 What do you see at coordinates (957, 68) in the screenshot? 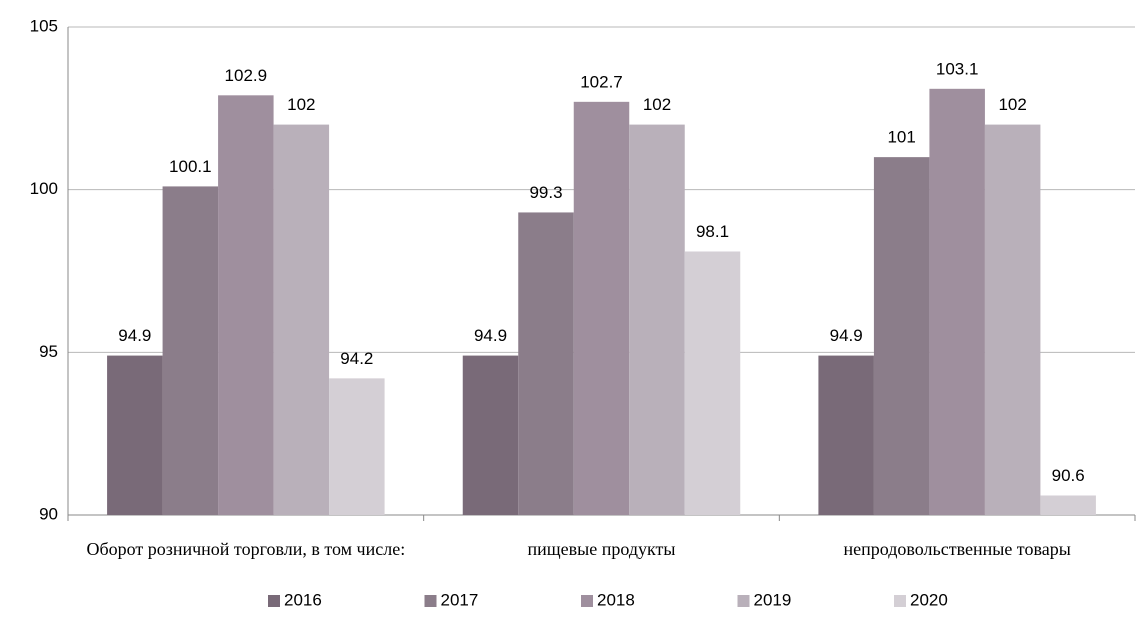
I see `value-label: 103.1` at bounding box center [957, 68].